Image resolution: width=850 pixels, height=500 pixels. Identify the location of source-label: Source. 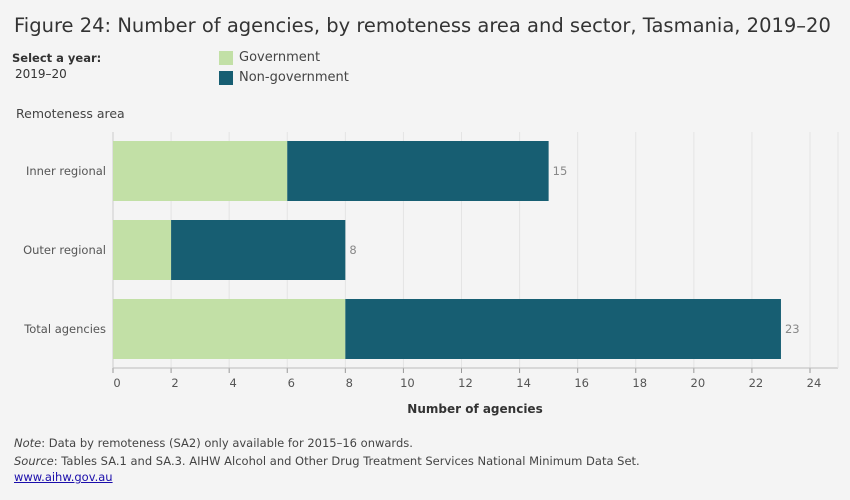
(34, 461).